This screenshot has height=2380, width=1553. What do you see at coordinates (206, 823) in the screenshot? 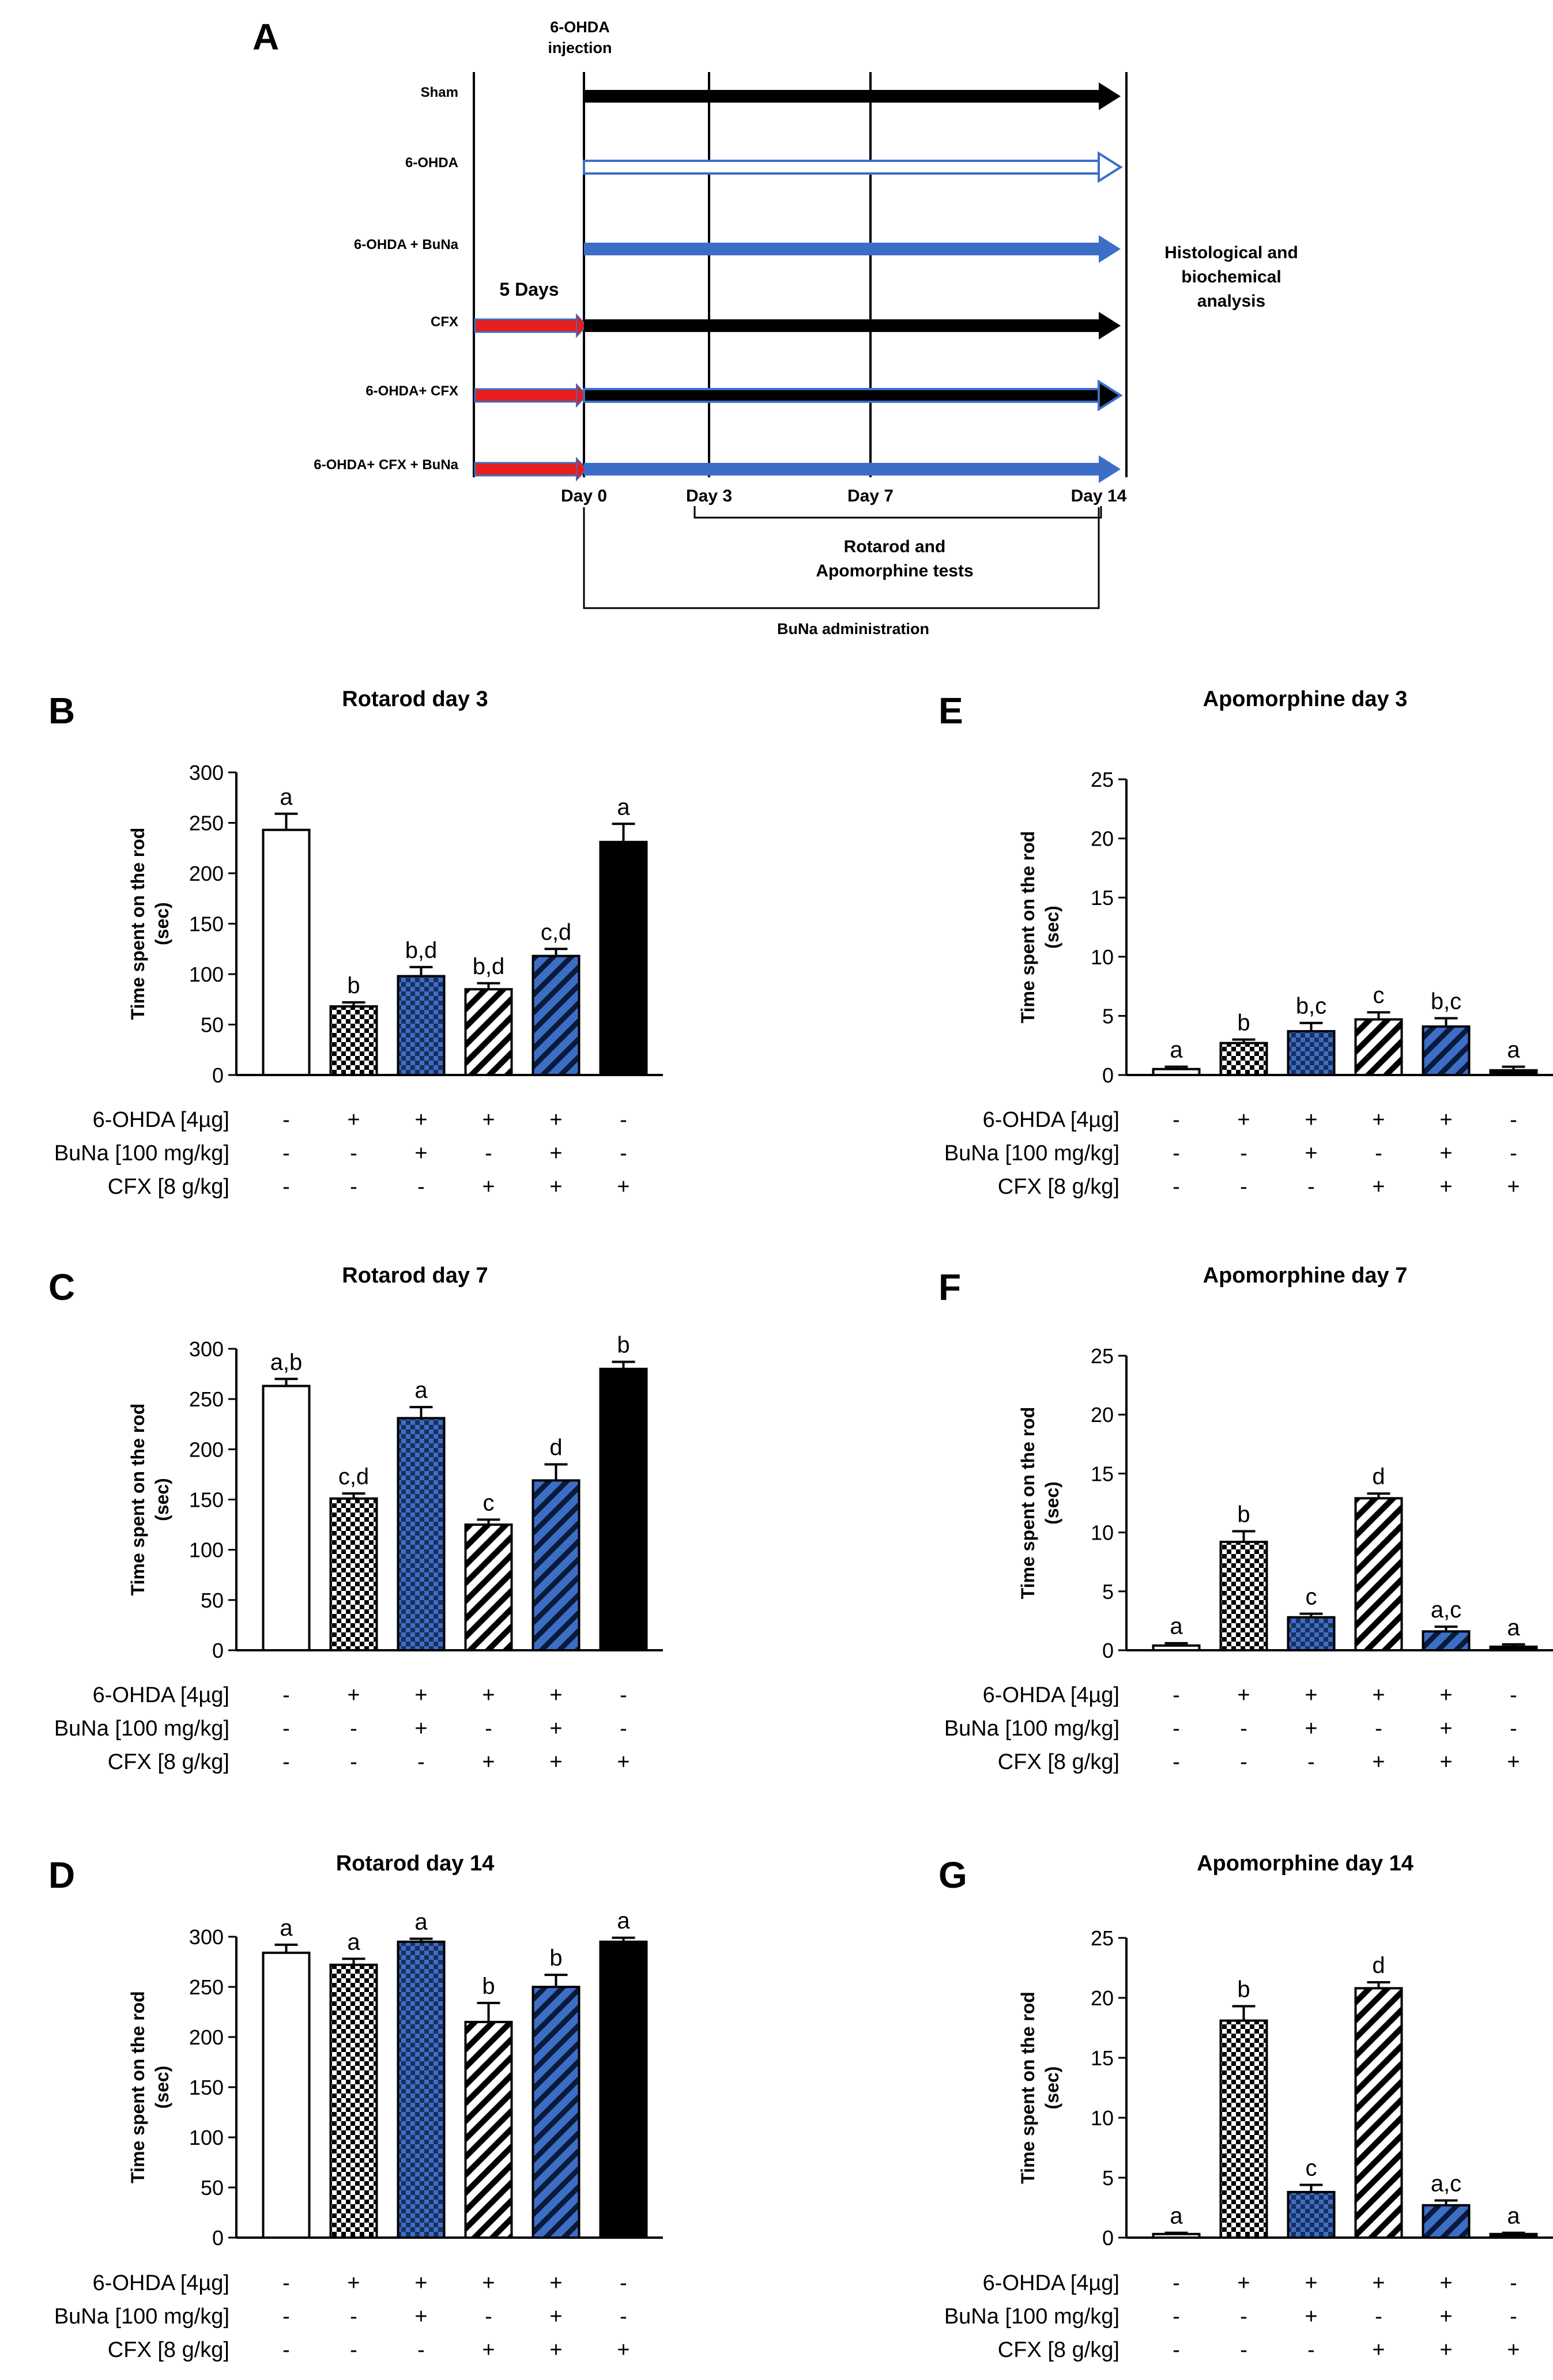
I see `y-tick-label: 250` at bounding box center [206, 823].